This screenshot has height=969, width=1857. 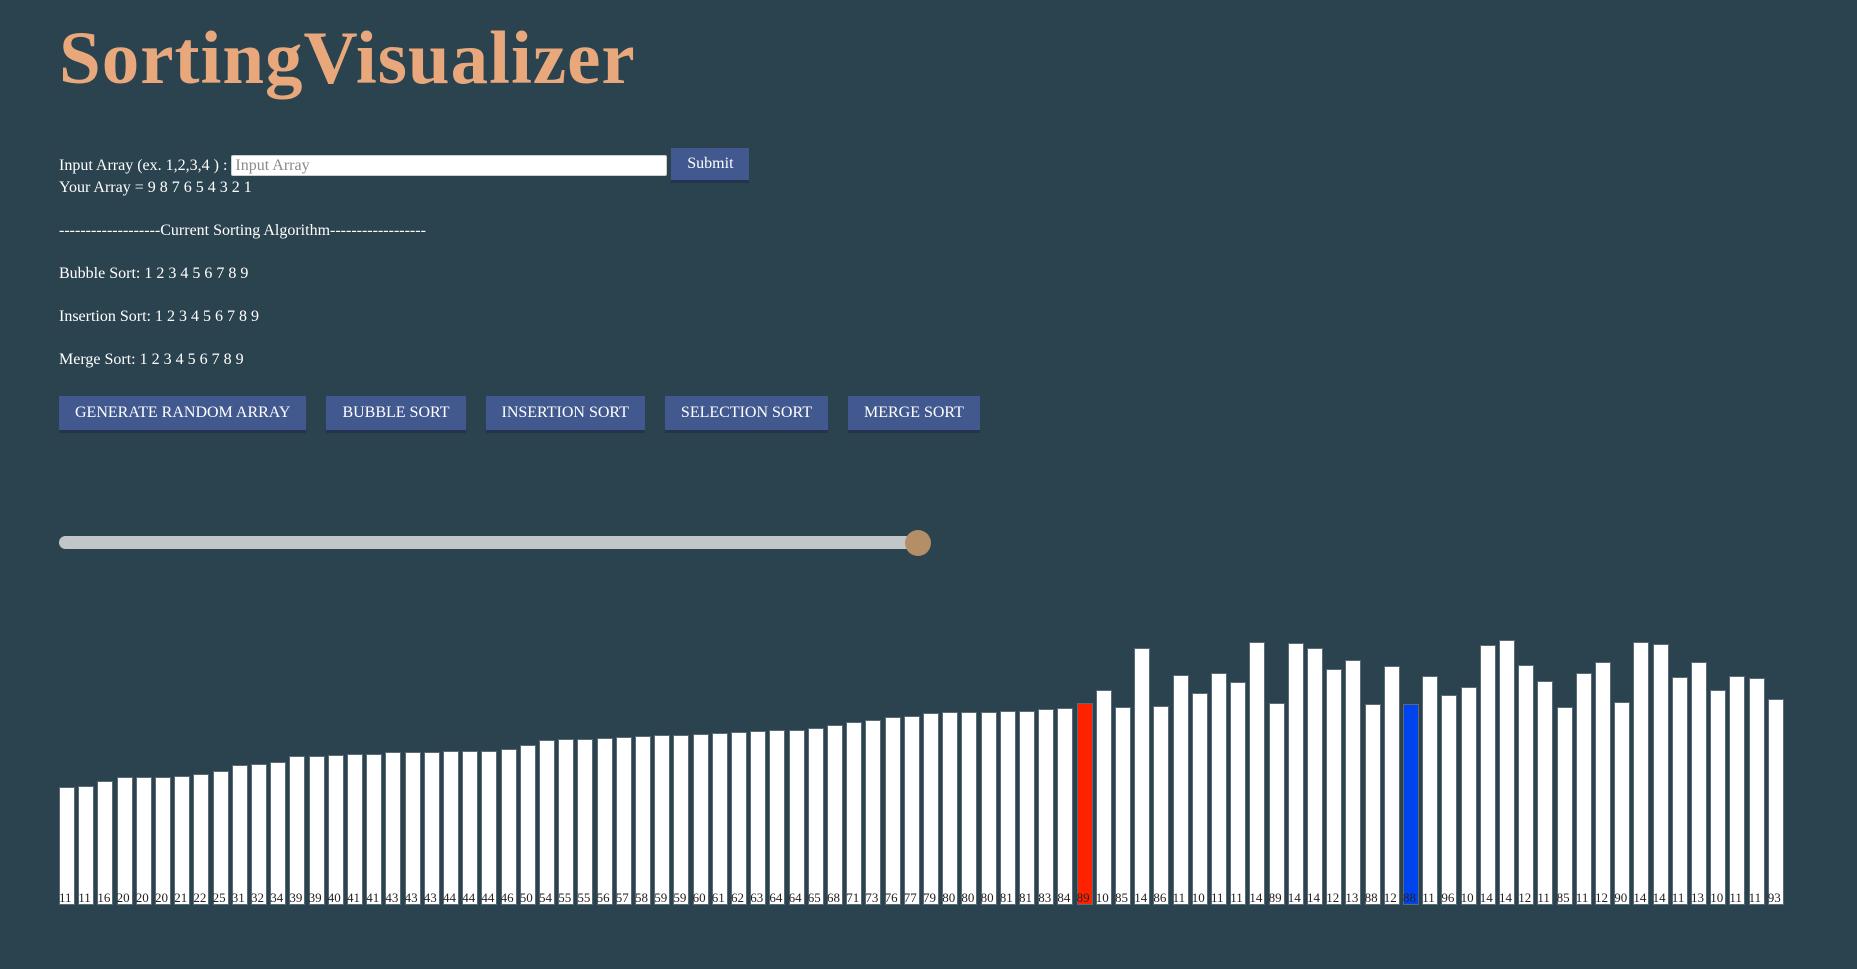 I want to click on merge-sort-button: MERGE SORT, so click(x=913, y=414).